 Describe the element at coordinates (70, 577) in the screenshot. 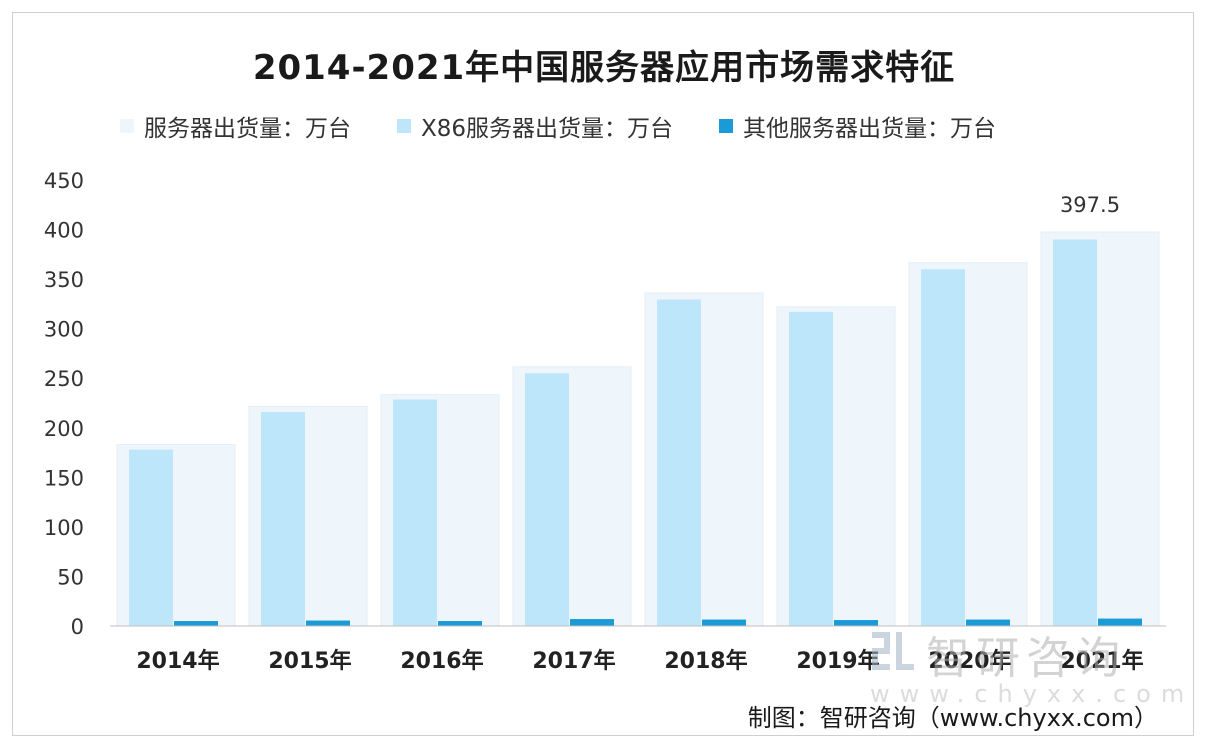

I see `y-tick-label-1: 50` at that location.